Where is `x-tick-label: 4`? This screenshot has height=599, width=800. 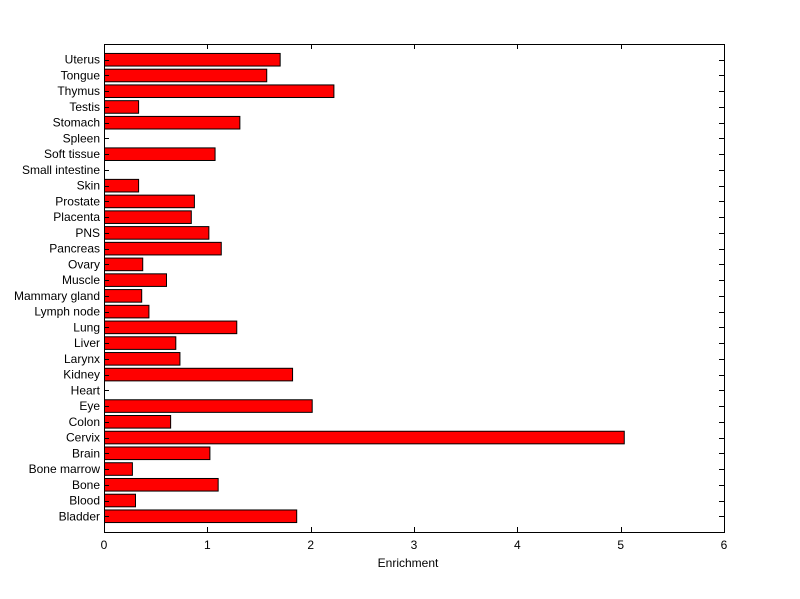 x-tick-label: 4 is located at coordinates (517, 545).